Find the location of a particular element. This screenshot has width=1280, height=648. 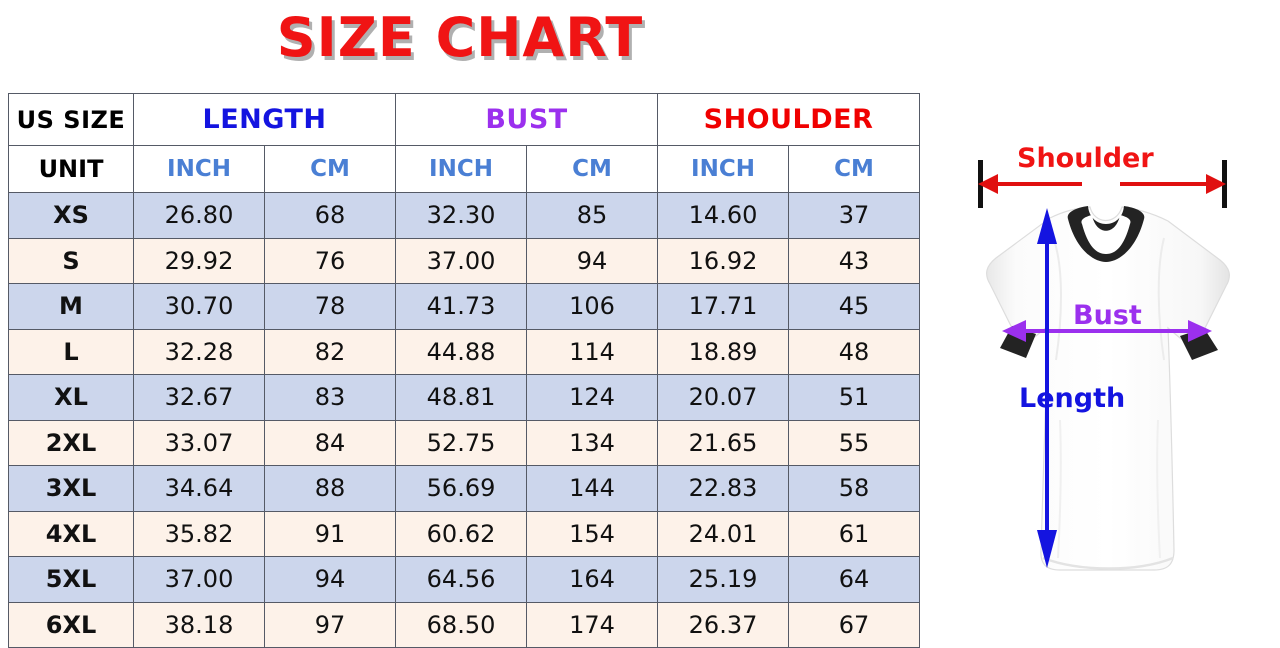

table-row: 4XL 35.82 91 60.62 154 24.01 61 is located at coordinates (464, 533).